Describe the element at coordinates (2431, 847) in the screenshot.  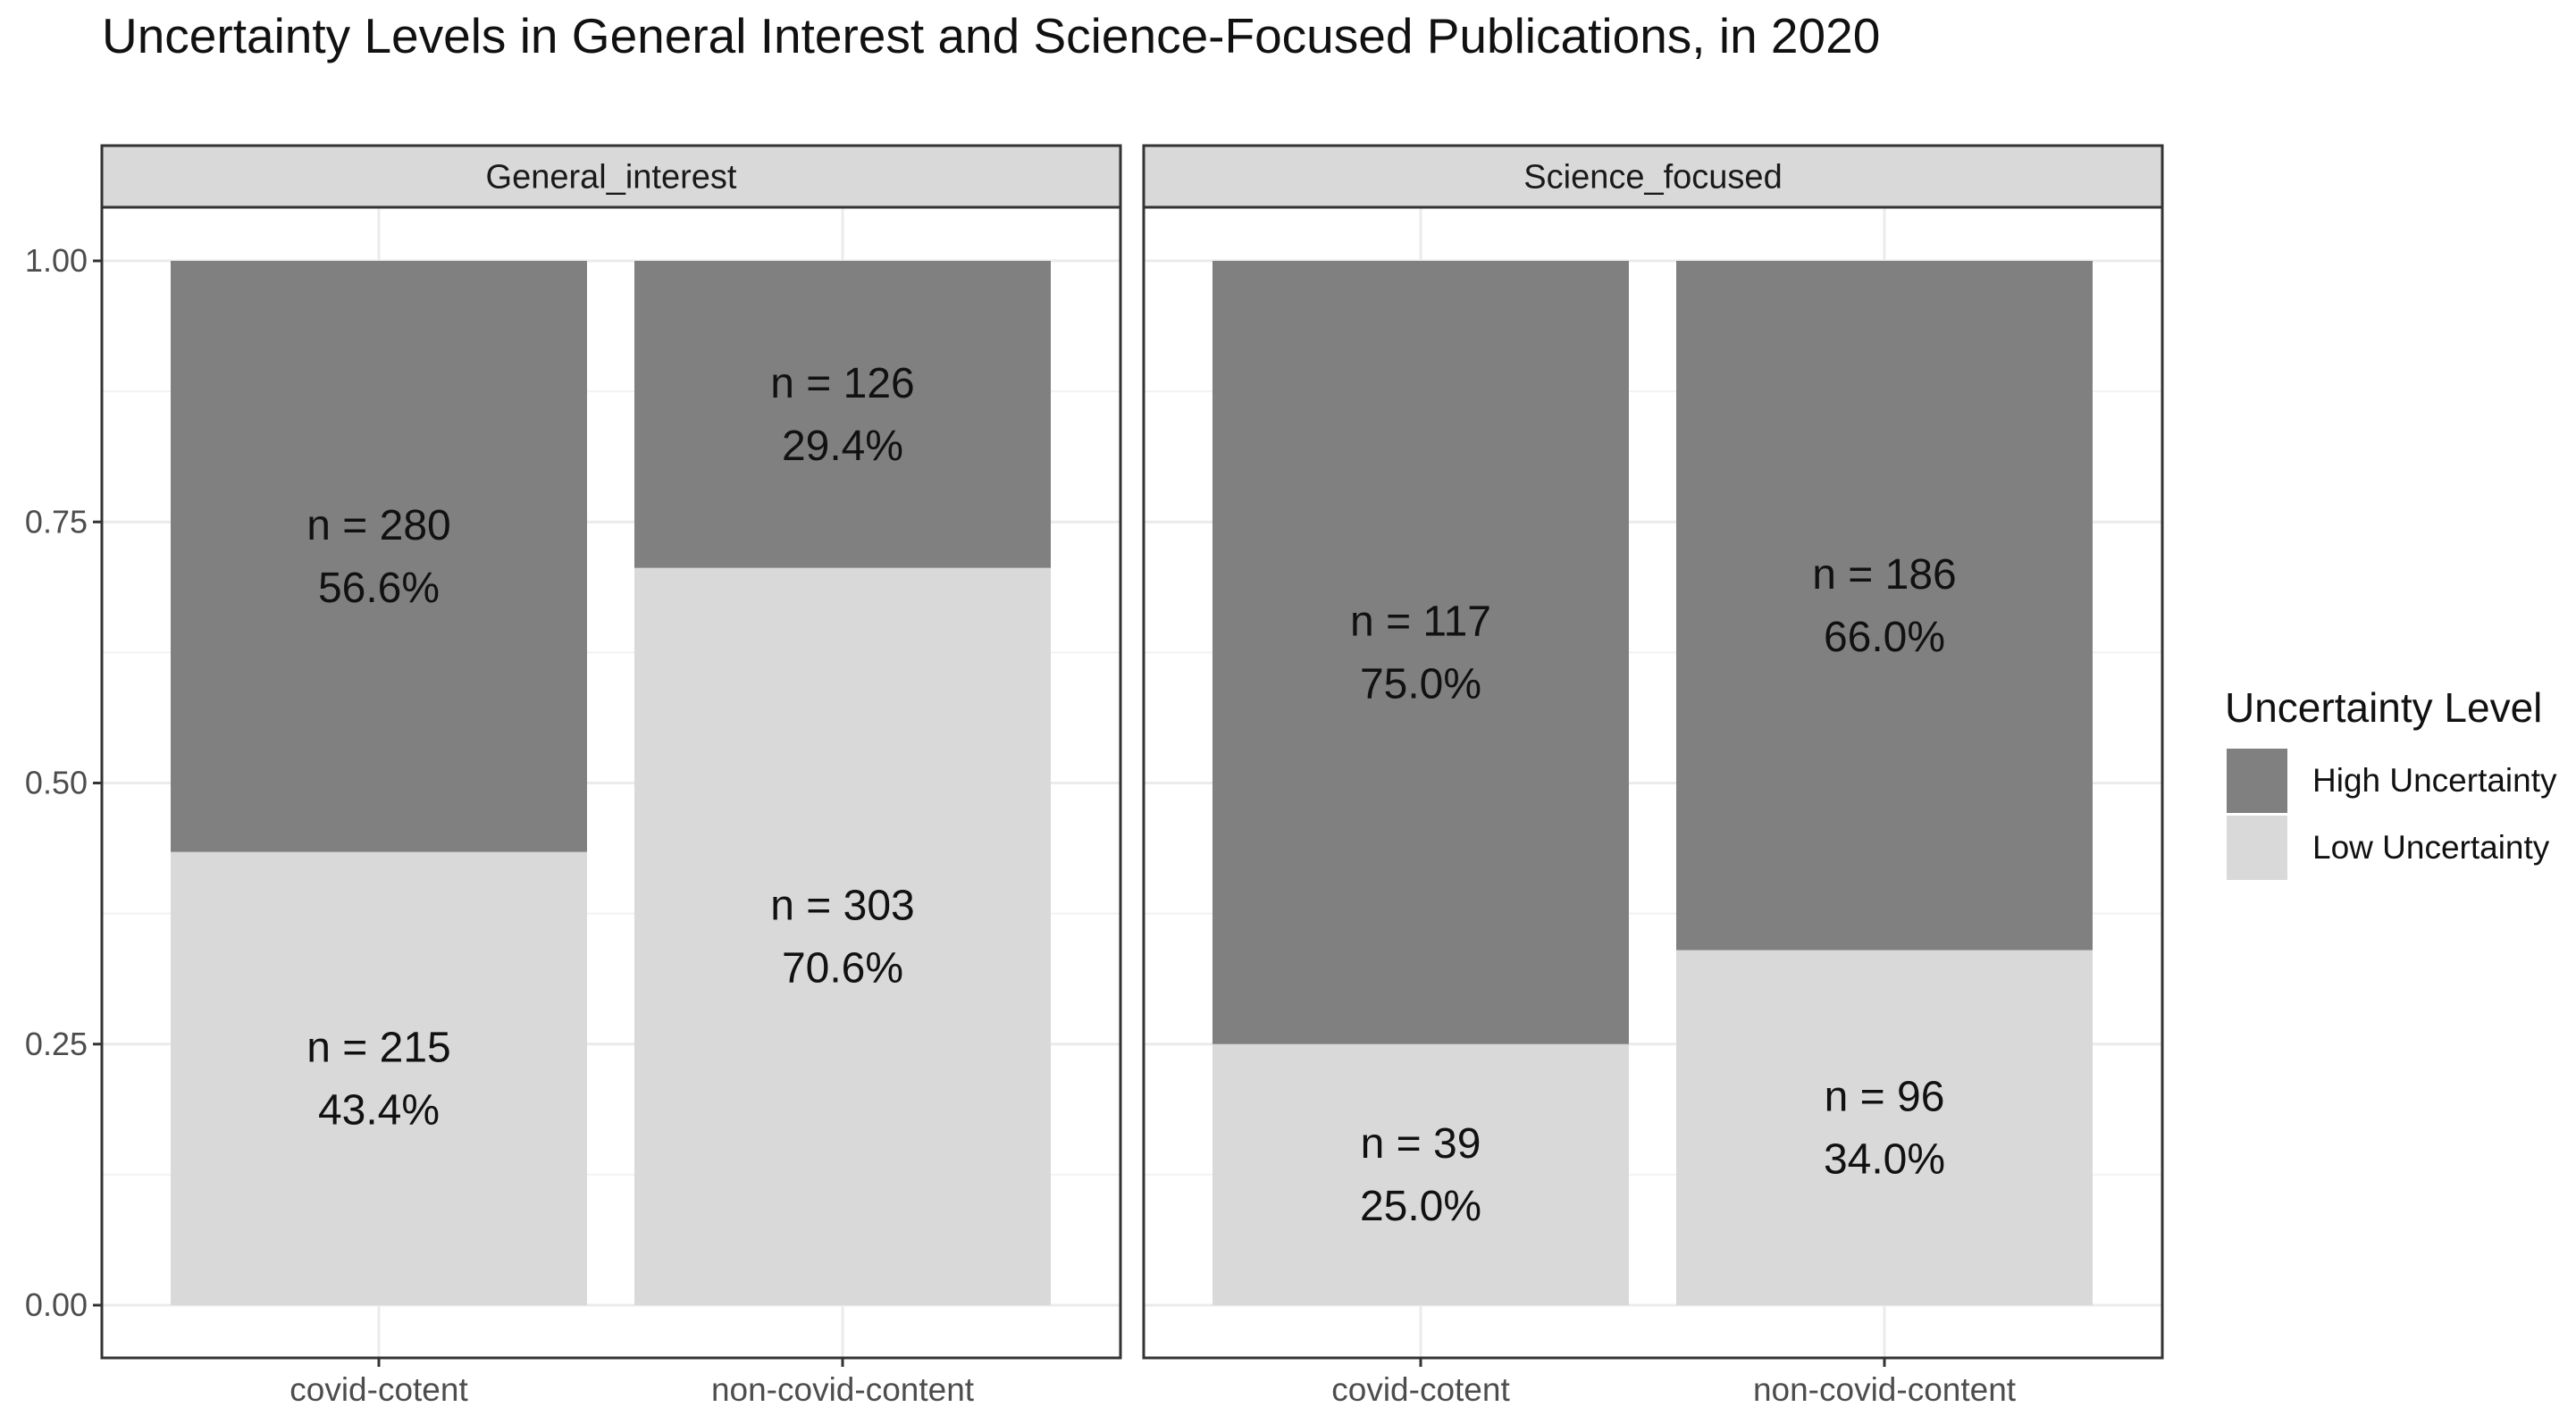
I see `legend-label: Low Uncertainty` at that location.